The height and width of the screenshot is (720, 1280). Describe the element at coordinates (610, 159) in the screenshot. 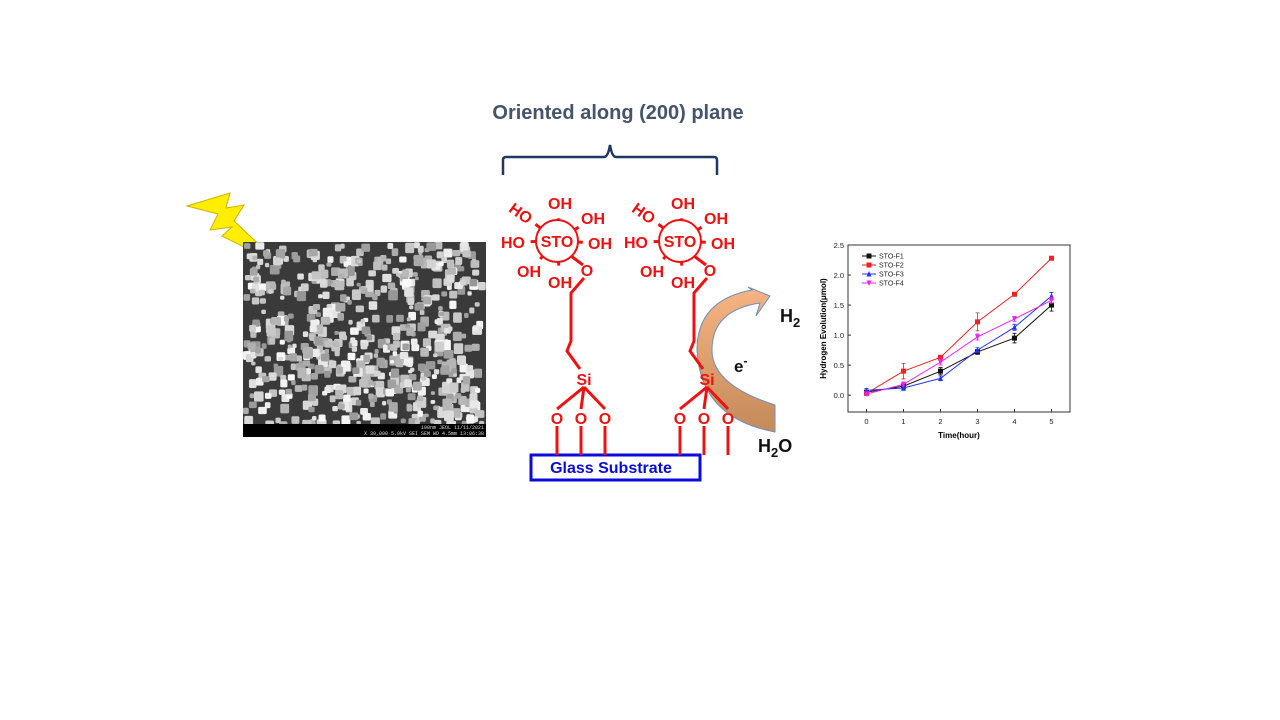

I see `brace` at that location.